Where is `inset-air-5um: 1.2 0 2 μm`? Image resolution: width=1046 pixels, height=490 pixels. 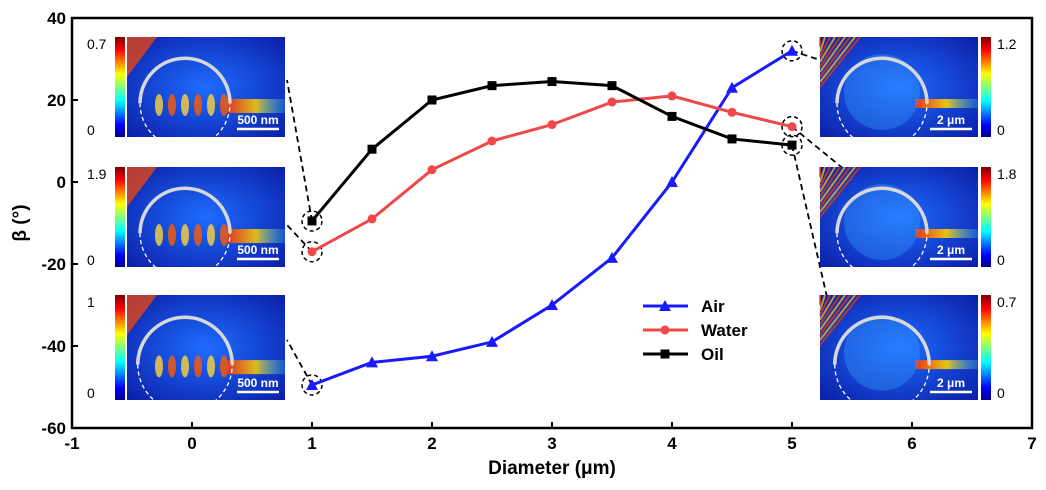
inset-air-5um: 1.2 0 2 μm is located at coordinates (918, 92).